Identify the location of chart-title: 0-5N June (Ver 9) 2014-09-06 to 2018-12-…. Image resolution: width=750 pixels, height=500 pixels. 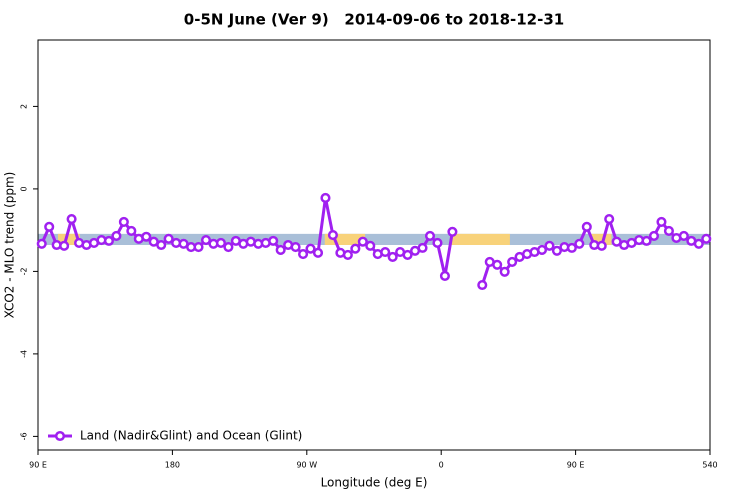
(374, 20).